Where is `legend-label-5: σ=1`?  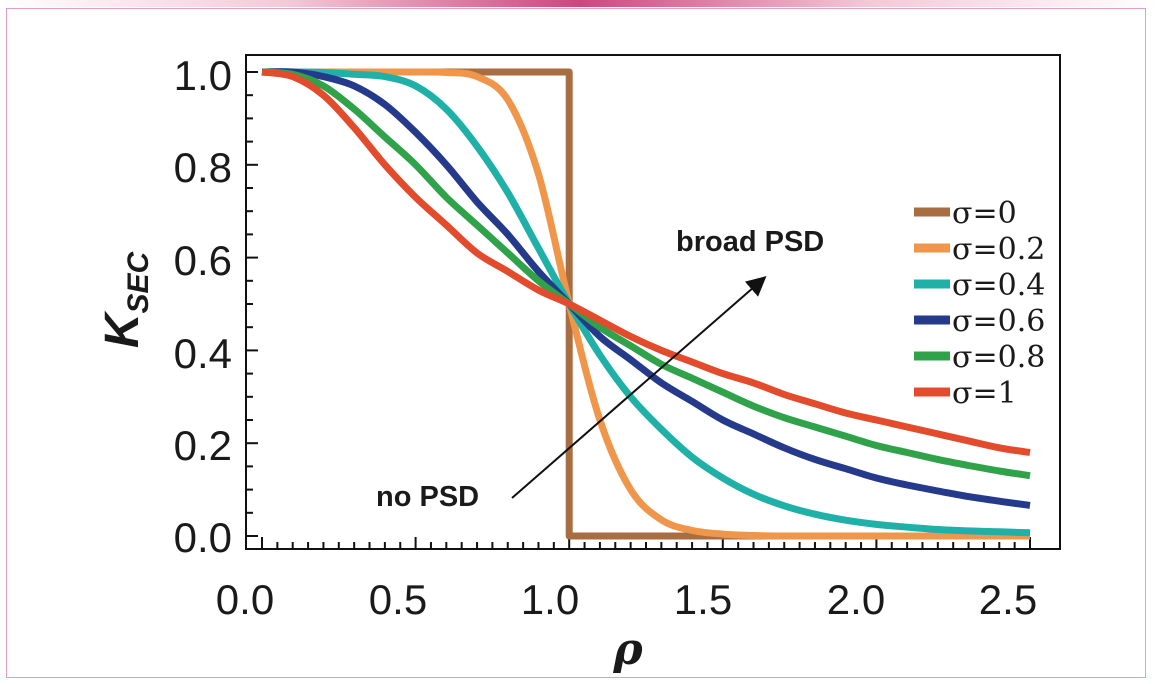
legend-label-5: σ=1 is located at coordinates (984, 393).